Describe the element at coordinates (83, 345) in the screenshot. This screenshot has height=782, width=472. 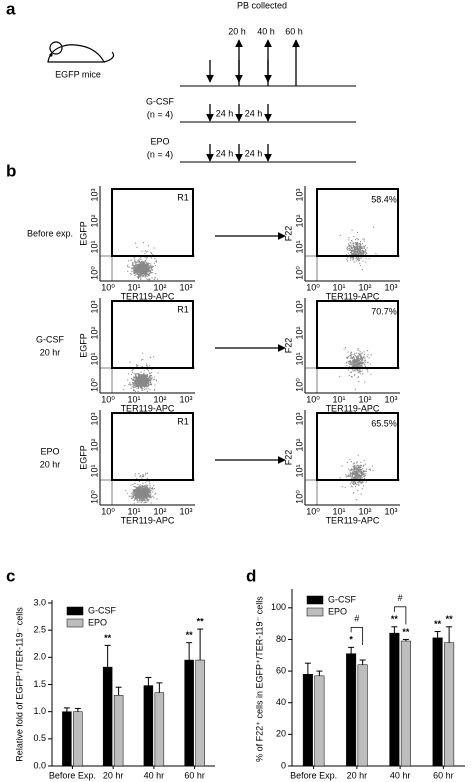
I see `y-axis-label: EGFP` at that location.